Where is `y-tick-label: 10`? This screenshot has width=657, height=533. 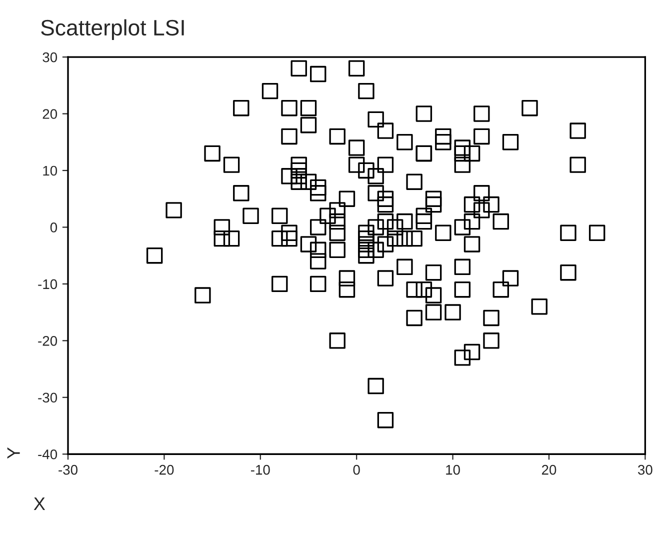 y-tick-label: 10 is located at coordinates (50, 171).